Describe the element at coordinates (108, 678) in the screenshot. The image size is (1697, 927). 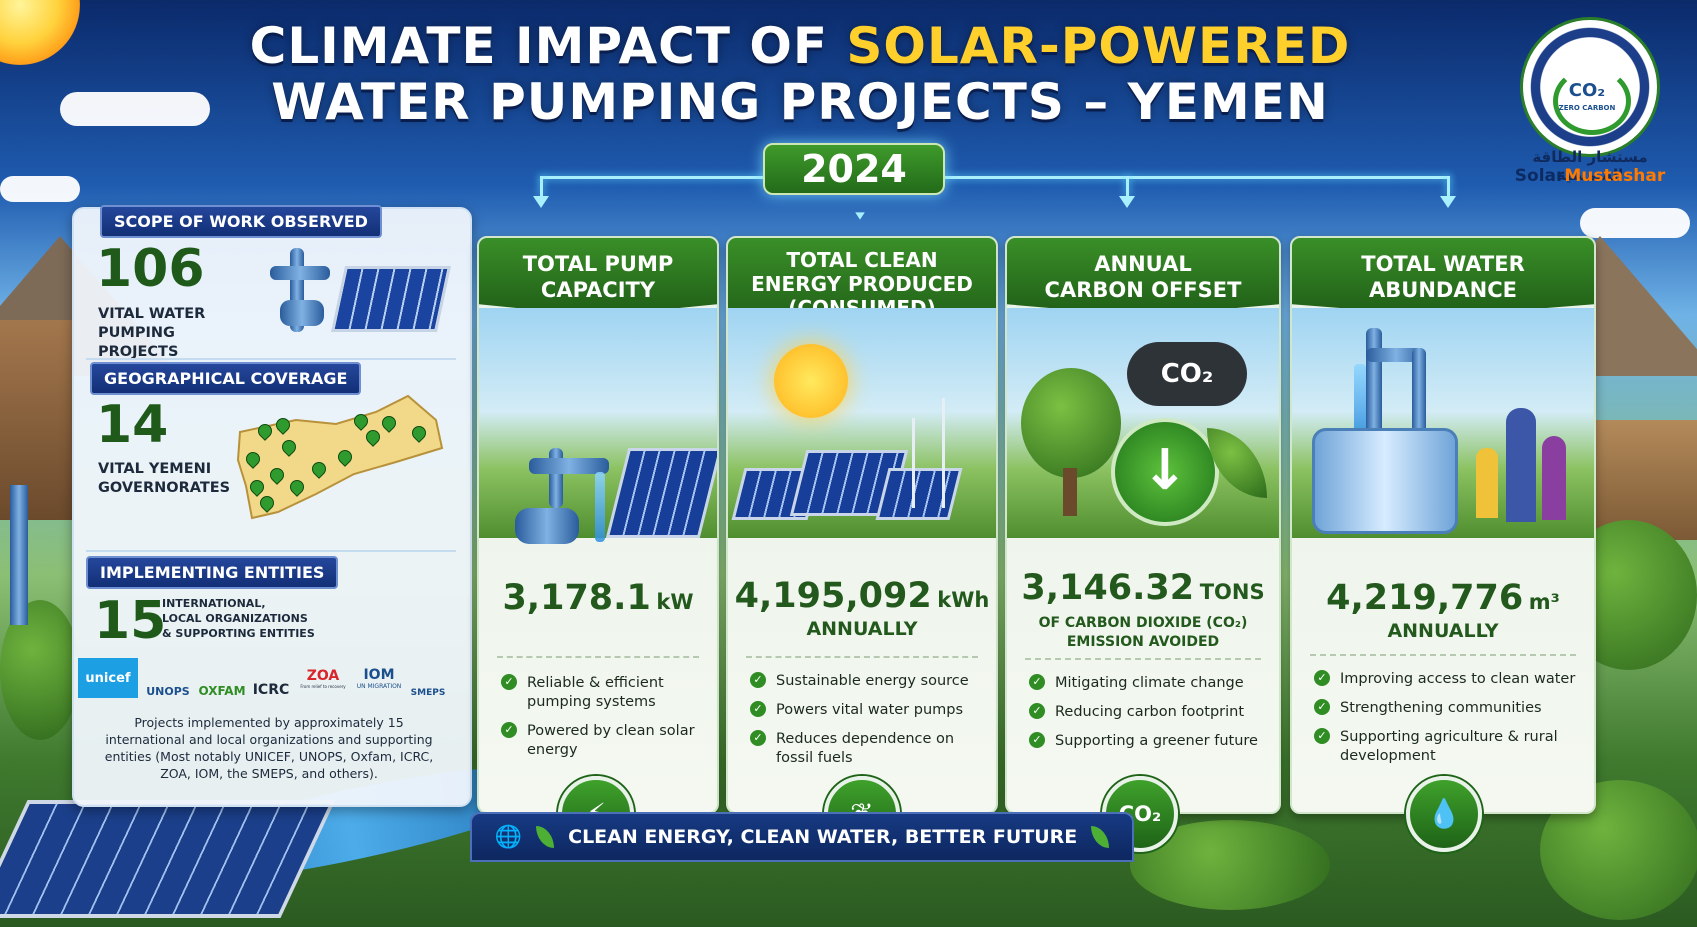
I see `unicef-logo: unicef` at that location.